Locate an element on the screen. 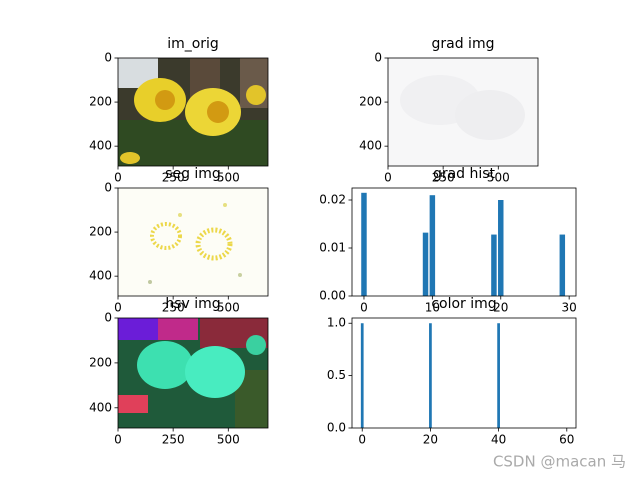 The width and height of the screenshot is (640, 480). y-tick-label: 1.0 is located at coordinates (336, 323).